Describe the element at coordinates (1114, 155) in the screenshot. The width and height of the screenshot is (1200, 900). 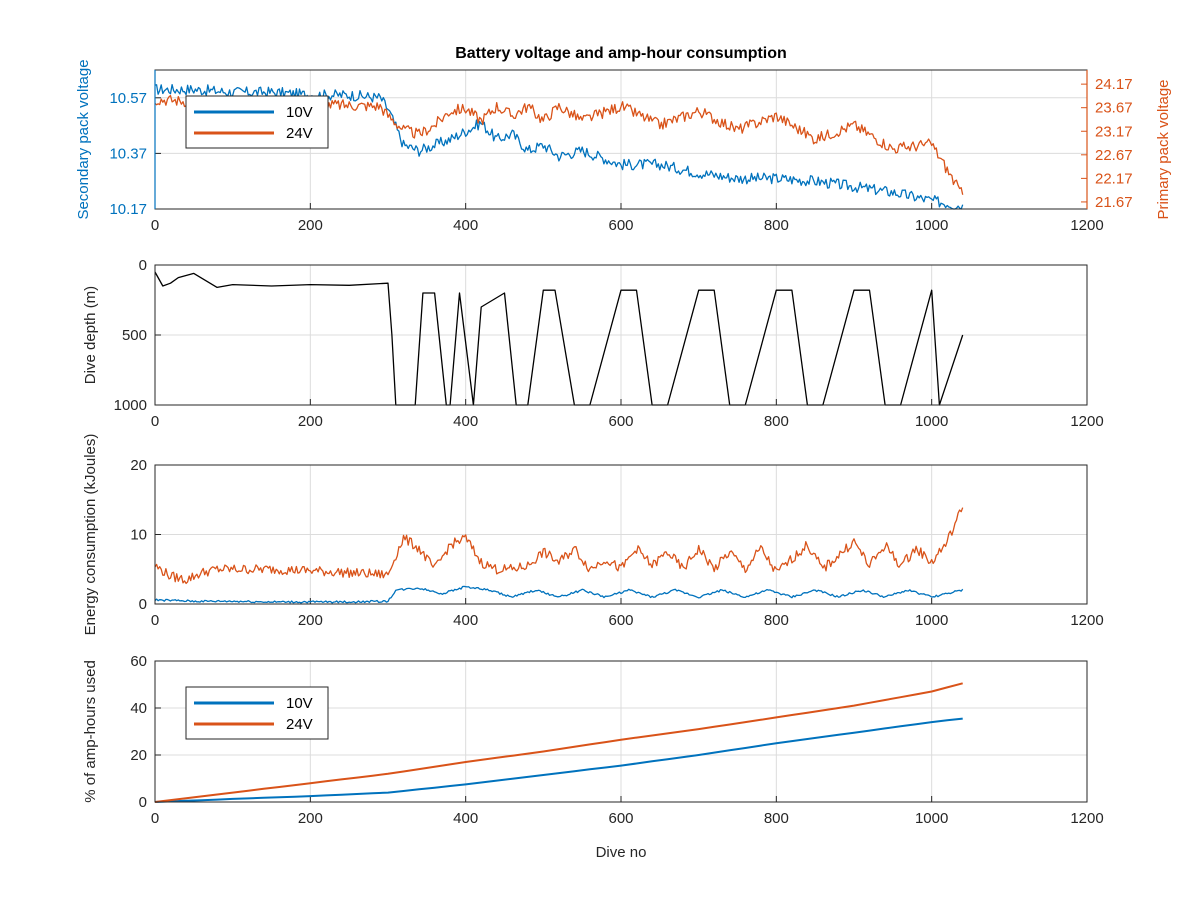
I see `y-right-tick-label: 22.67` at that location.